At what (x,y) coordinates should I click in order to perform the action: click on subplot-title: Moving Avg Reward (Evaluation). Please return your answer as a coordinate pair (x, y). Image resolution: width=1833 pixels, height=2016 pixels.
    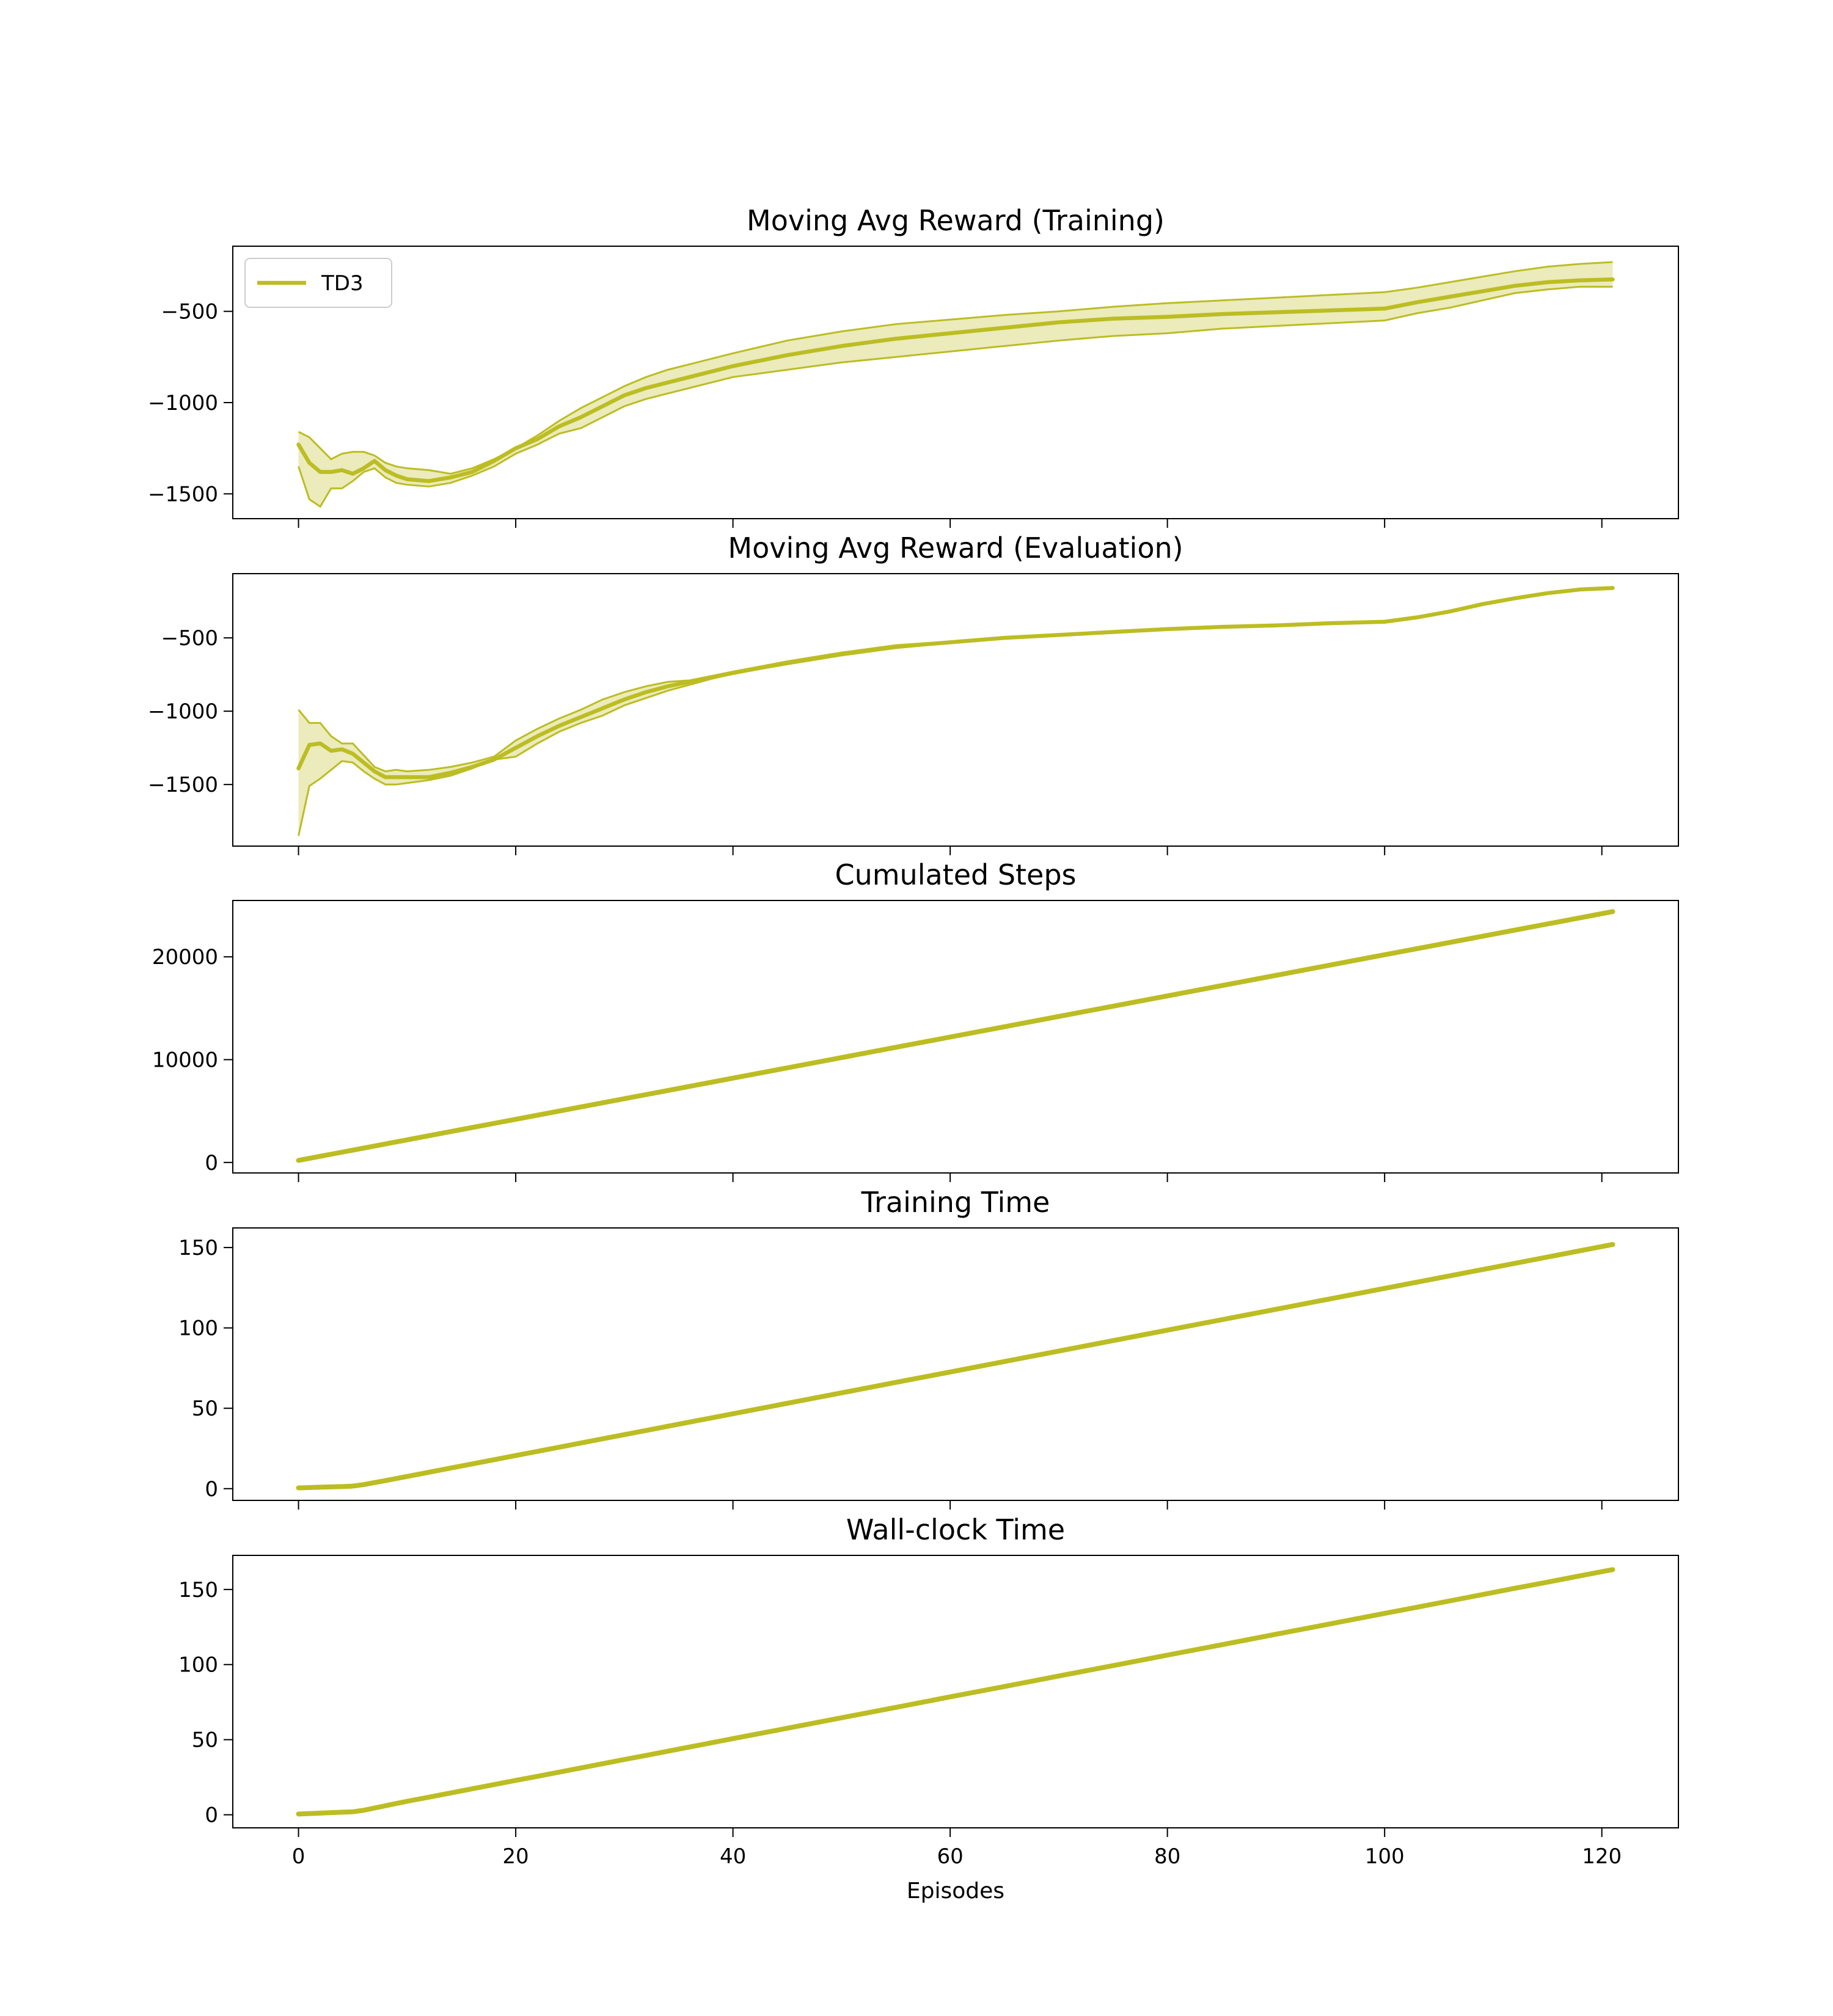
    Looking at the image, I should click on (955, 547).